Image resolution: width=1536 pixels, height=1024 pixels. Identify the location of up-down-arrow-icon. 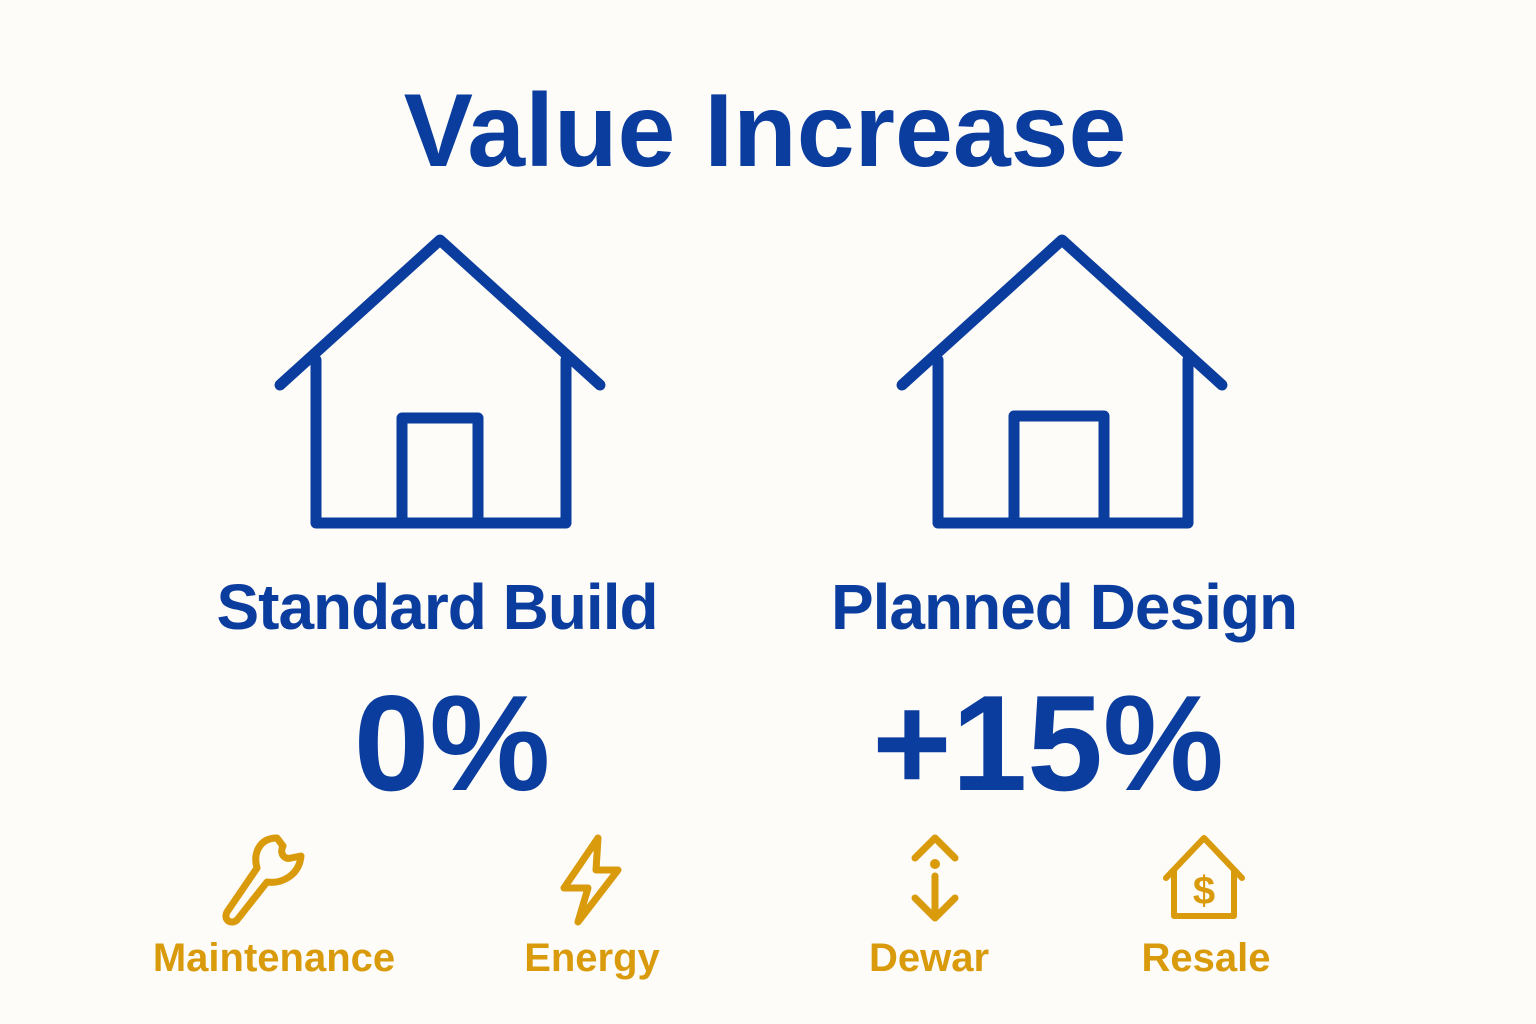
(935, 878).